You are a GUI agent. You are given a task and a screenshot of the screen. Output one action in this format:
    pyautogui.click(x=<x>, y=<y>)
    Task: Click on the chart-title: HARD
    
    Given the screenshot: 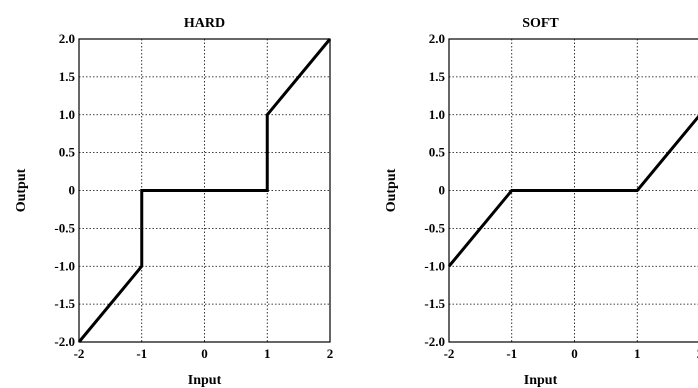 What is the action you would take?
    pyautogui.click(x=204, y=23)
    